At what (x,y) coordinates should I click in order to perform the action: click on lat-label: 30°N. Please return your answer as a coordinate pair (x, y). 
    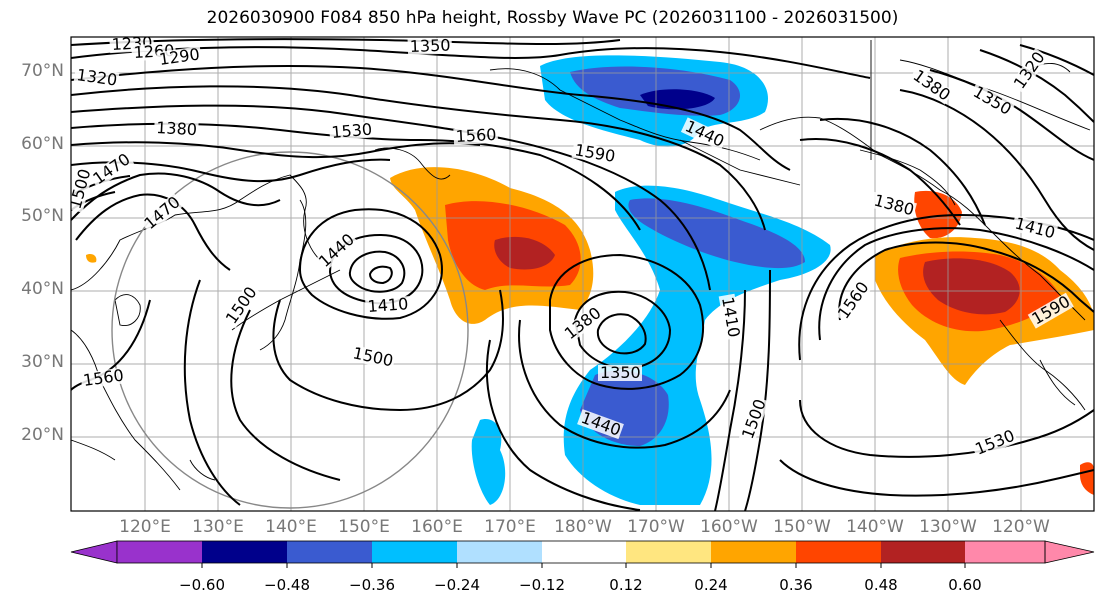
    Looking at the image, I should click on (42, 362).